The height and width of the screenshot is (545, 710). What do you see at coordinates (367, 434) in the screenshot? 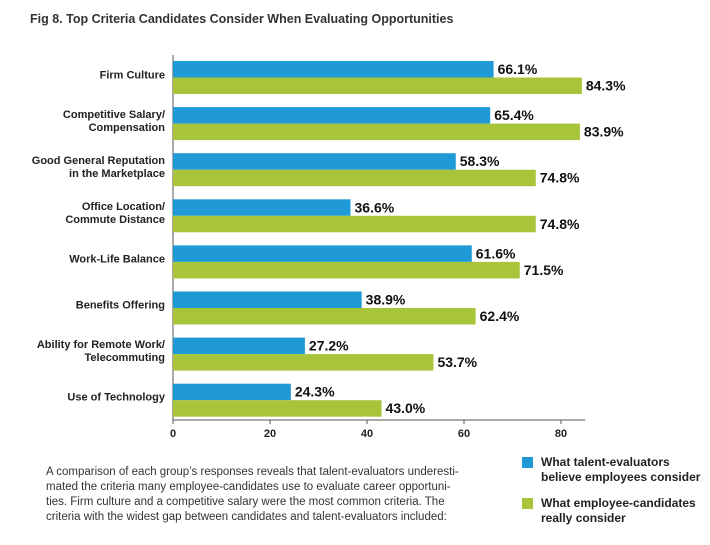
I see `x-tick-label: 40` at bounding box center [367, 434].